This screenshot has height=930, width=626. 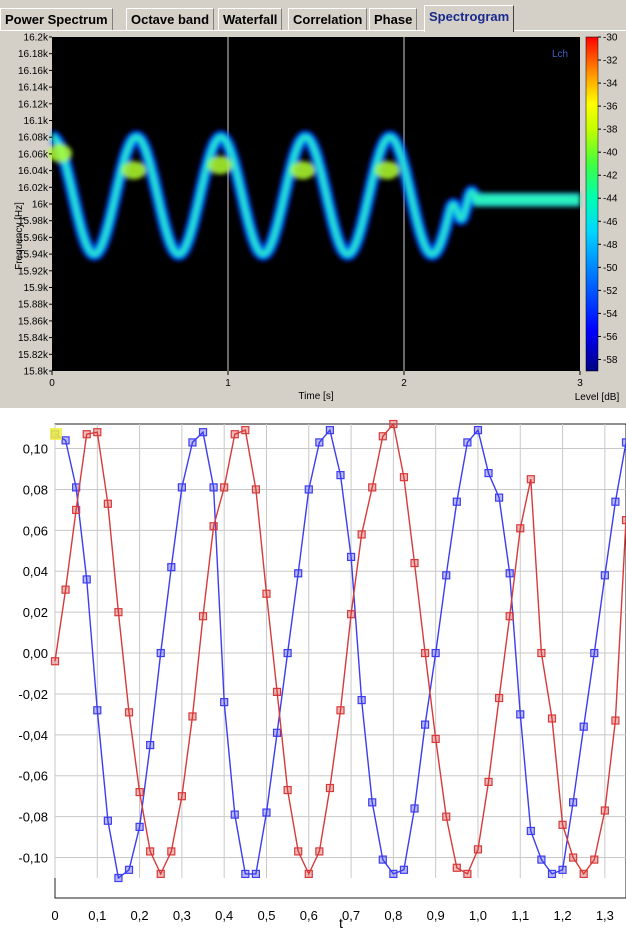 What do you see at coordinates (610, 199) in the screenshot?
I see `colorbar-tick-label: -44` at bounding box center [610, 199].